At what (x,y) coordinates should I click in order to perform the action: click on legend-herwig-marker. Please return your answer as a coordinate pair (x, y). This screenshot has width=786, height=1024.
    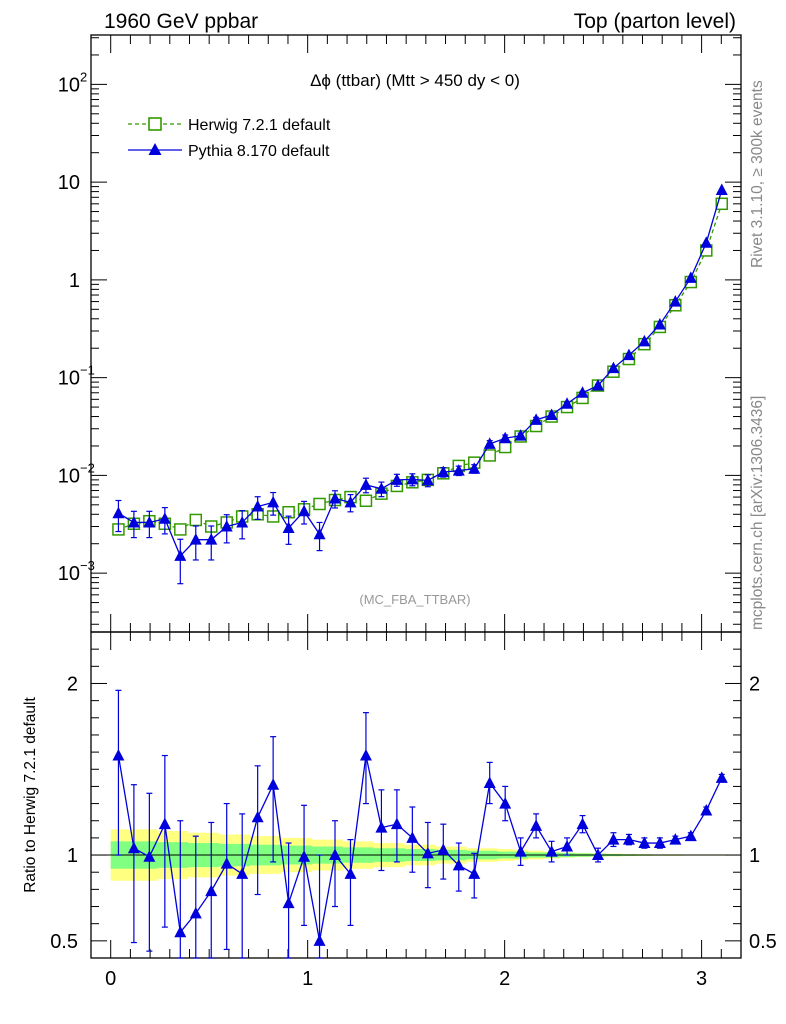
    Looking at the image, I should click on (155, 124).